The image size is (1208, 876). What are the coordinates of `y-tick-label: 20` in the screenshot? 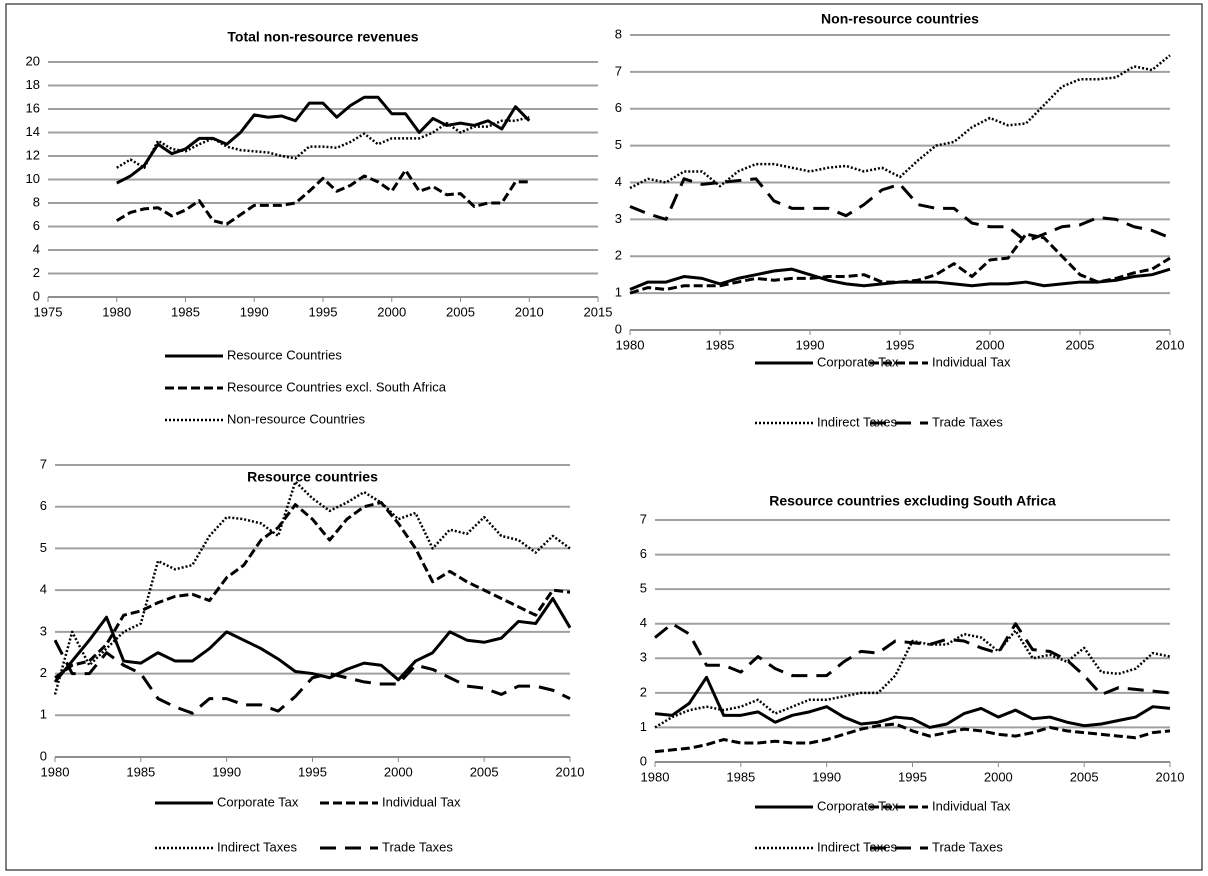 It's located at (33, 60).